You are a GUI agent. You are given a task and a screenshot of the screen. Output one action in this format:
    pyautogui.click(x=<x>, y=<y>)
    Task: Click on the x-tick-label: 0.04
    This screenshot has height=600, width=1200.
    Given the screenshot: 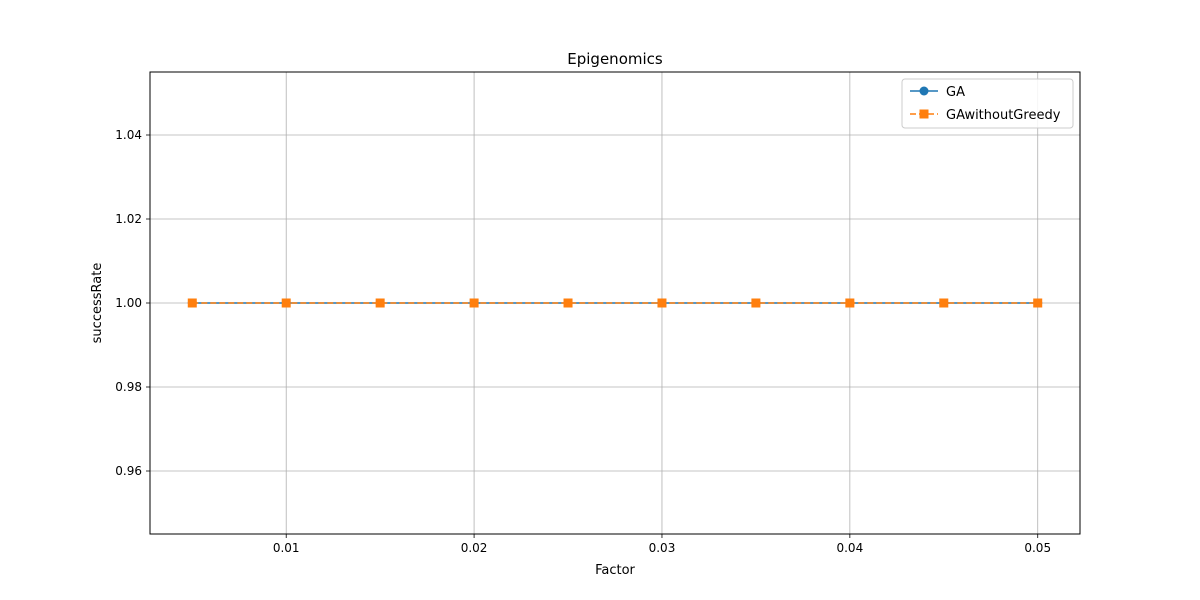 What is the action you would take?
    pyautogui.click(x=849, y=548)
    